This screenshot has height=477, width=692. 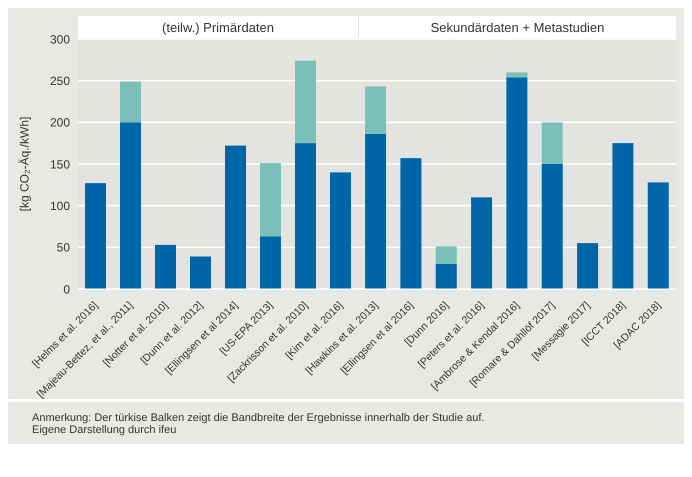 What do you see at coordinates (105, 430) in the screenshot?
I see `text: Eigene Darstellung durch ifeu` at bounding box center [105, 430].